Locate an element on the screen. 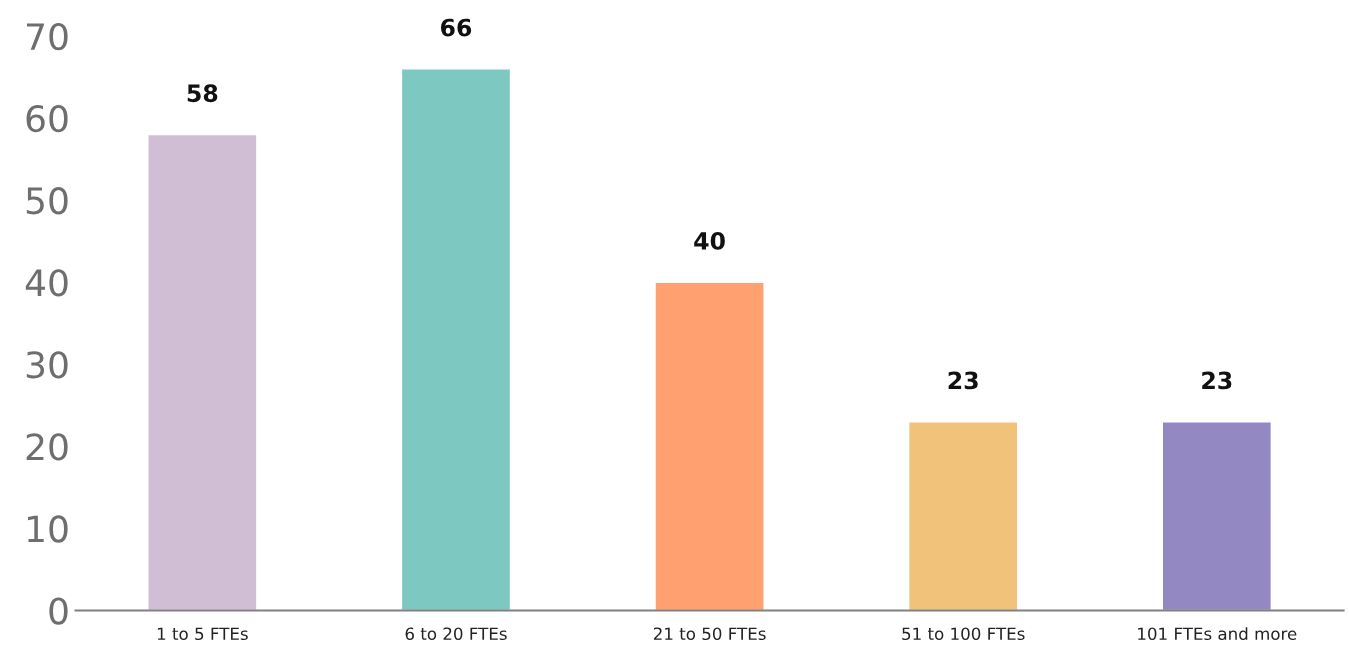 This screenshot has width=1349, height=655. y-tick-label: 40 is located at coordinates (46, 283).